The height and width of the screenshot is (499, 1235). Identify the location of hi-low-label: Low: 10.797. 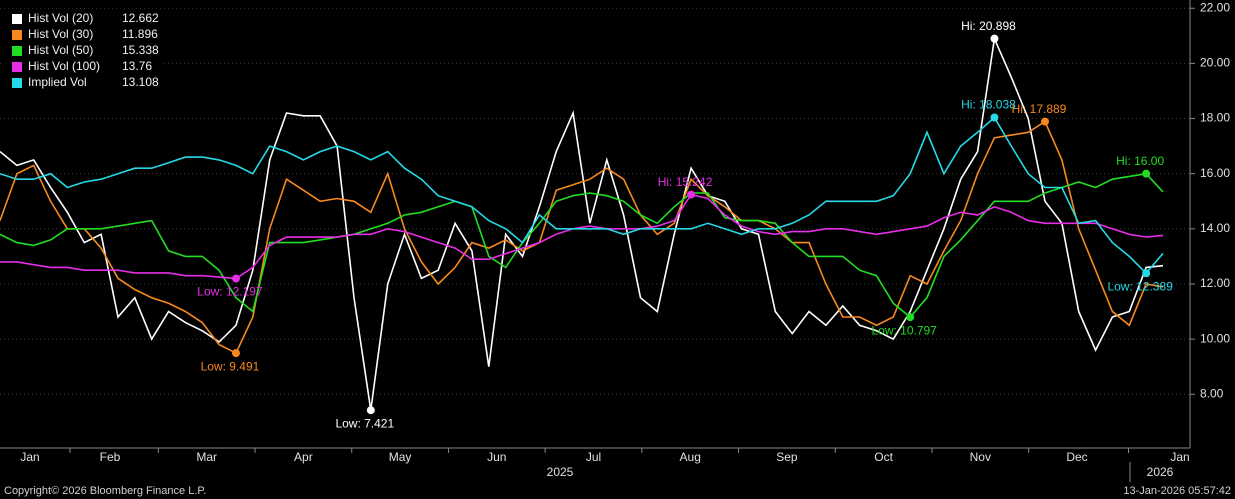
(904, 330).